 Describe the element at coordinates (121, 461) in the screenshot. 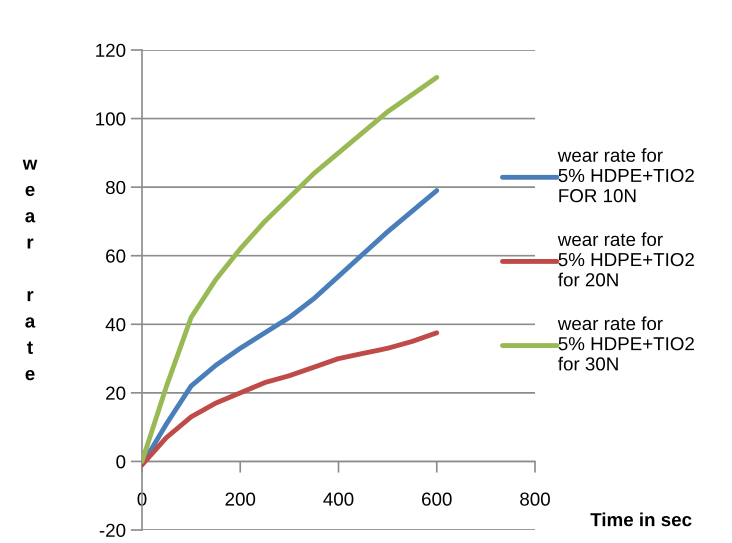

I see `y-tick-label: 0` at that location.